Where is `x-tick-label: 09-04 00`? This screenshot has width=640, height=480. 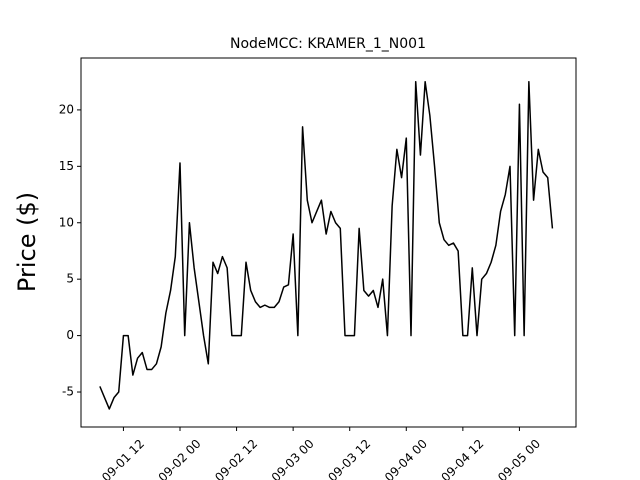 x-tick-label: 09-04 00 is located at coordinates (406, 458).